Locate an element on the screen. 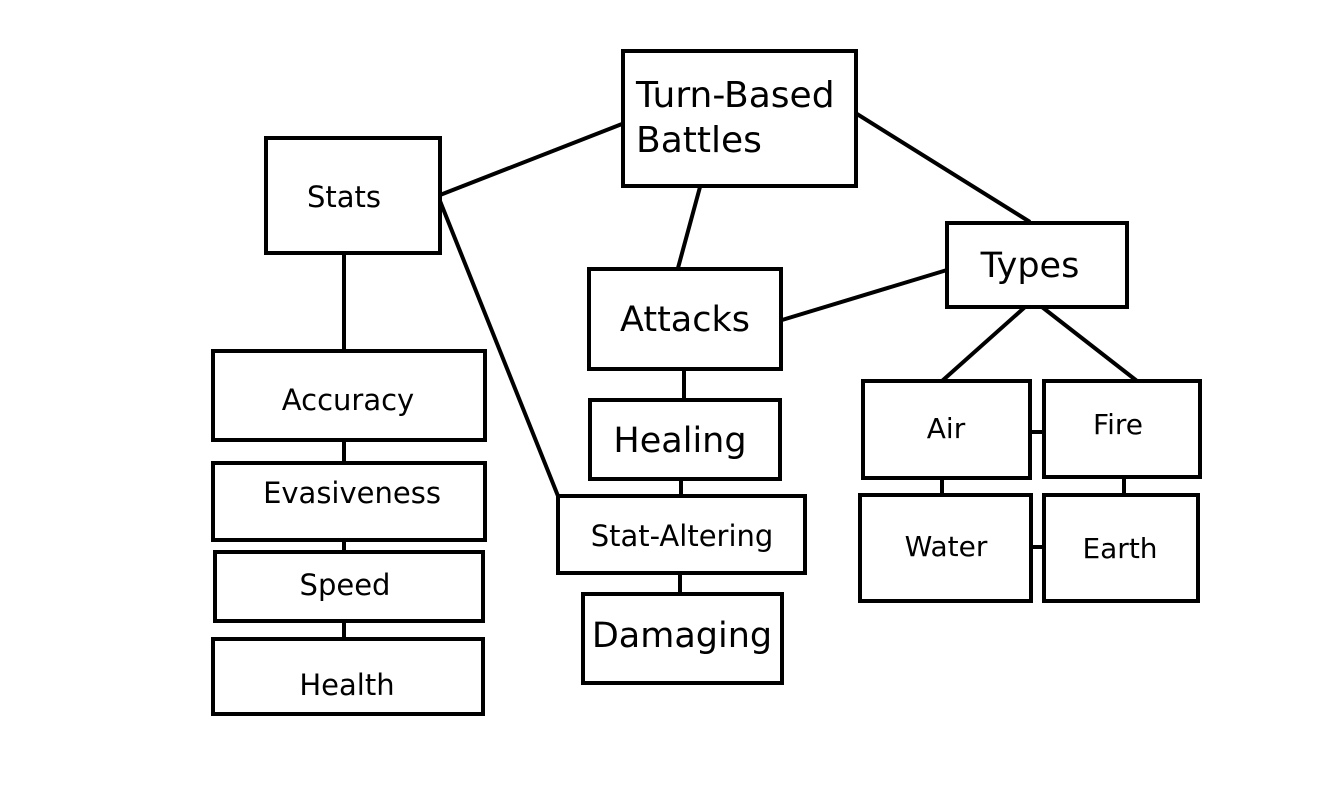 Image resolution: width=1317 pixels, height=785 pixels. node-health: Health is located at coordinates (348, 676).